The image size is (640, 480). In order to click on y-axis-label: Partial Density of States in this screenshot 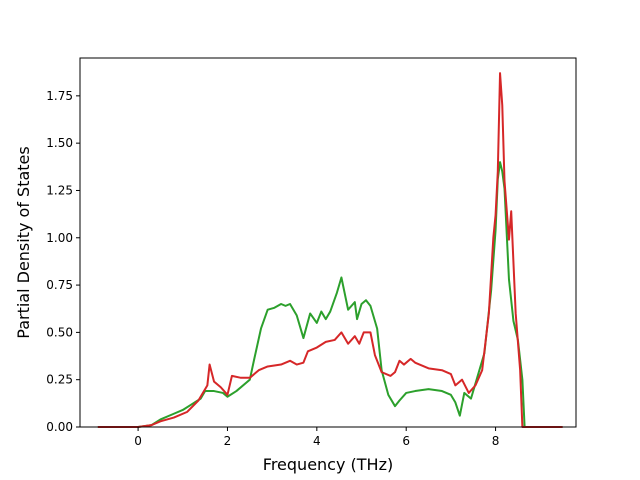, I will do `click(23, 242)`.